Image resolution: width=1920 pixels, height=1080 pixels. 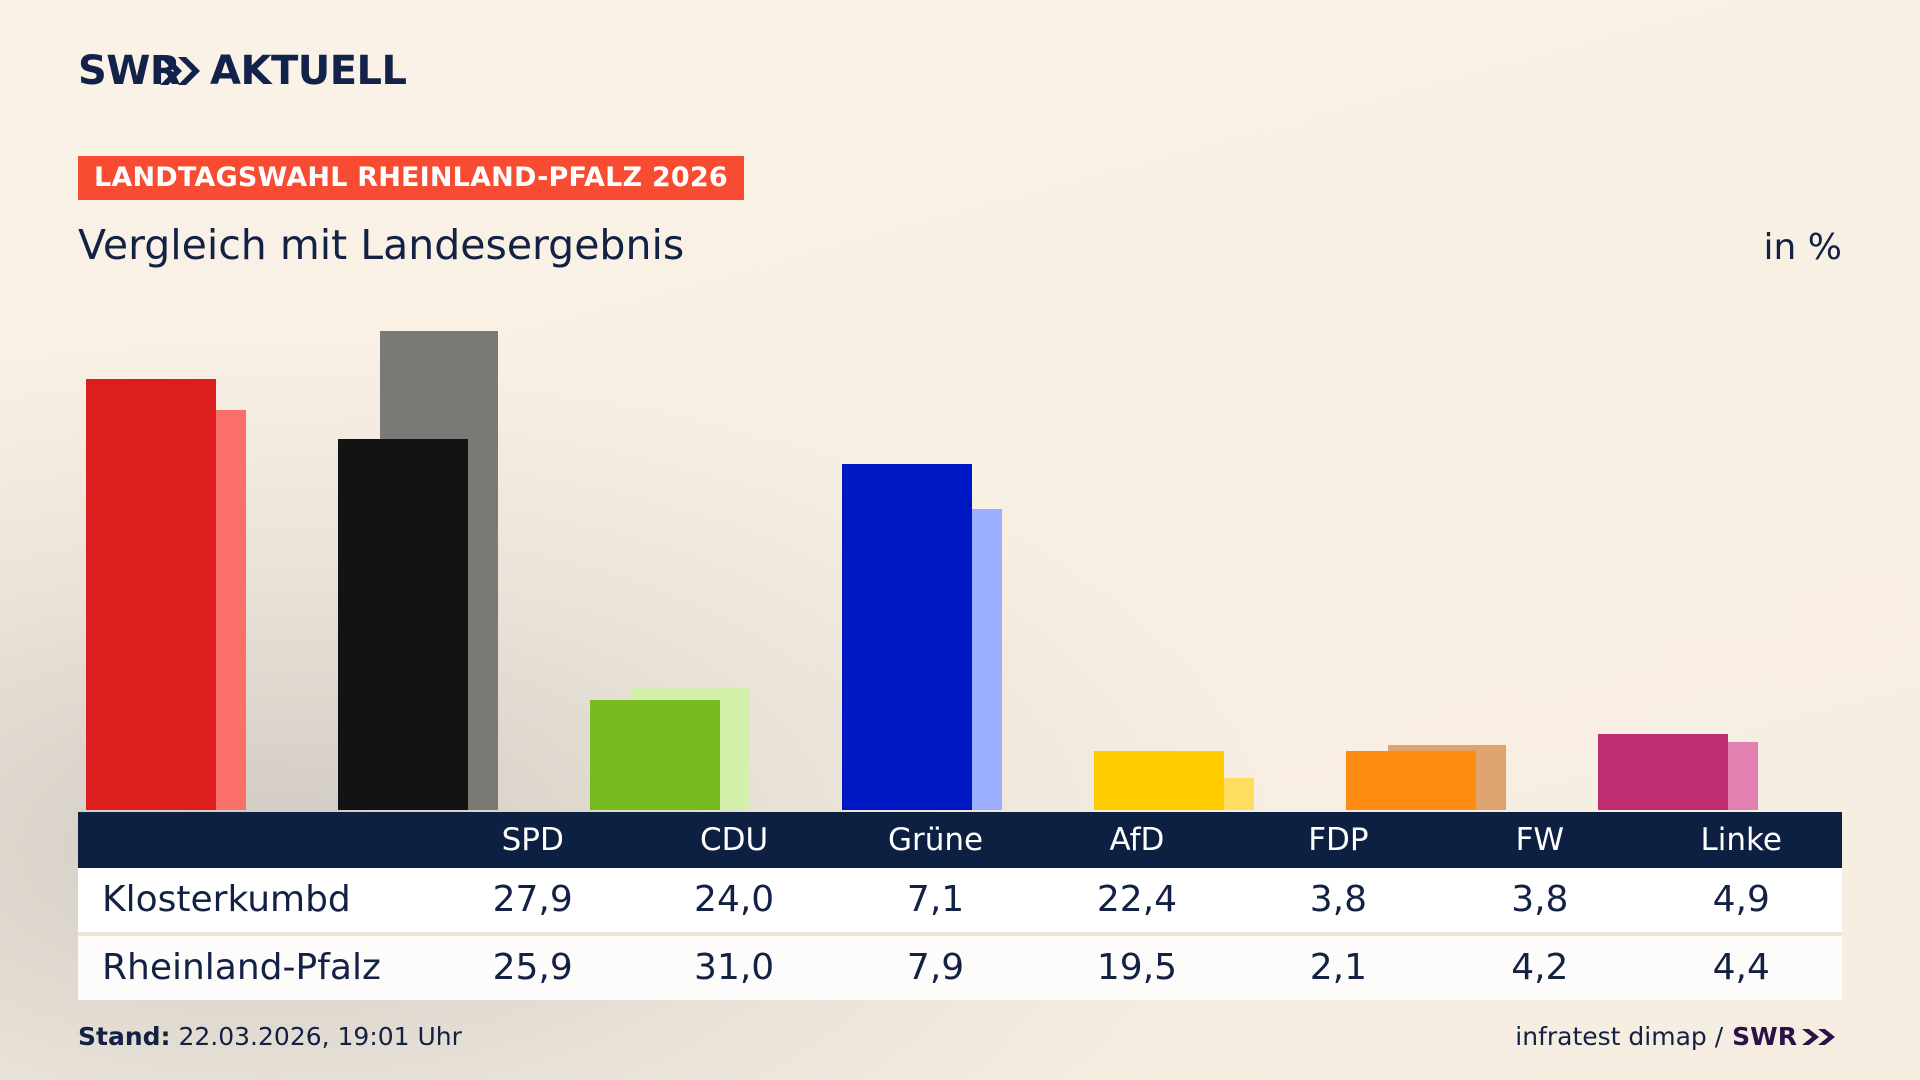 What do you see at coordinates (1464, 555) in the screenshot?
I see `bar-group-fw` at bounding box center [1464, 555].